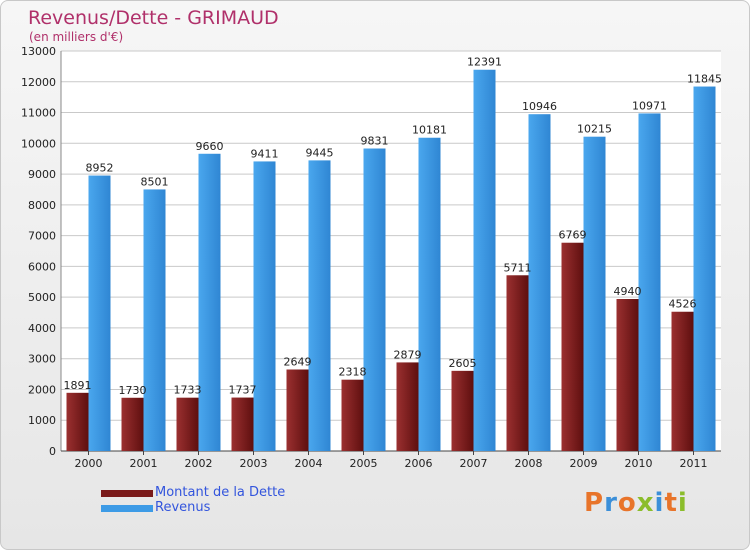 This screenshot has height=550, width=750. Describe the element at coordinates (76, 37) in the screenshot. I see `chart-subtitle: (en milliers d'€)` at that location.